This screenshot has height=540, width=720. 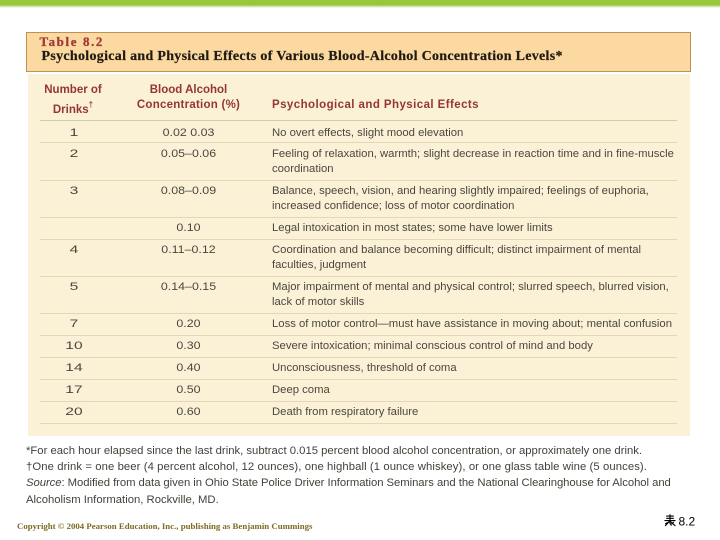 What do you see at coordinates (687, 522) in the screenshot?
I see `svg-text: 8.2` at bounding box center [687, 522].